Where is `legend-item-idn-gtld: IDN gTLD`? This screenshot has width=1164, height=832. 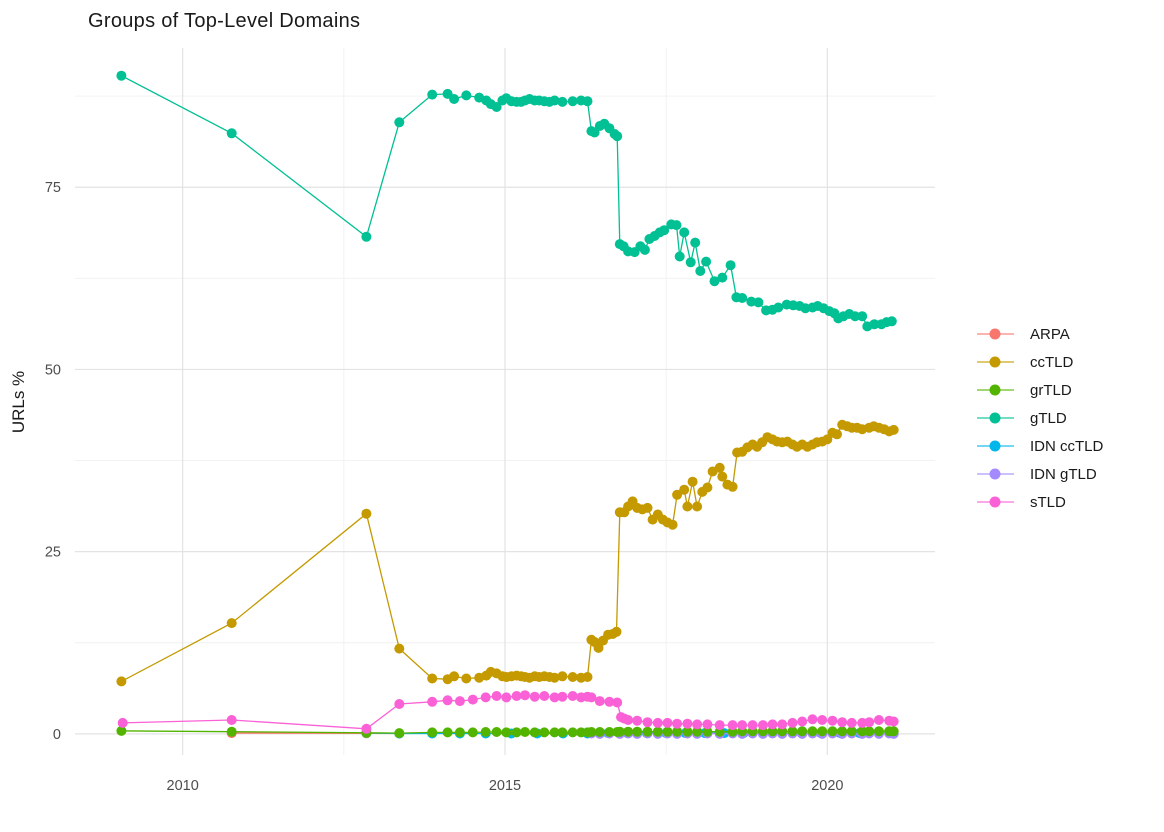 legend-item-idn-gtld: IDN gTLD is located at coordinates (1037, 474).